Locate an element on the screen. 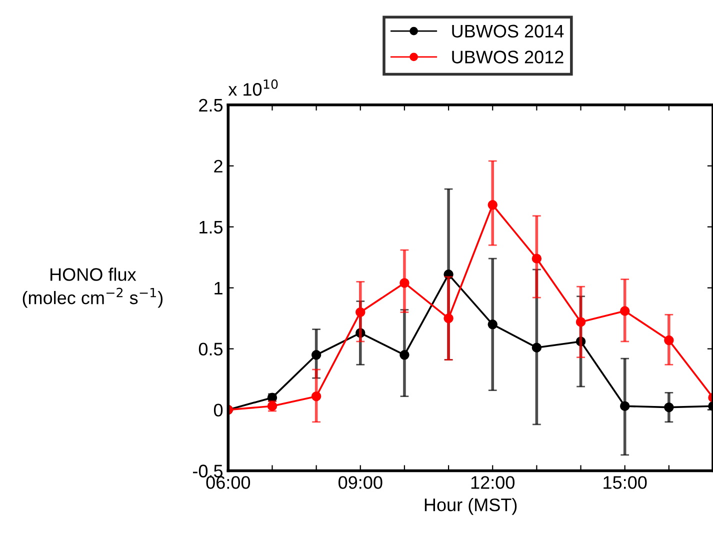 The image size is (713, 538). x-axis-title: Hour (MST) is located at coordinates (470, 506).